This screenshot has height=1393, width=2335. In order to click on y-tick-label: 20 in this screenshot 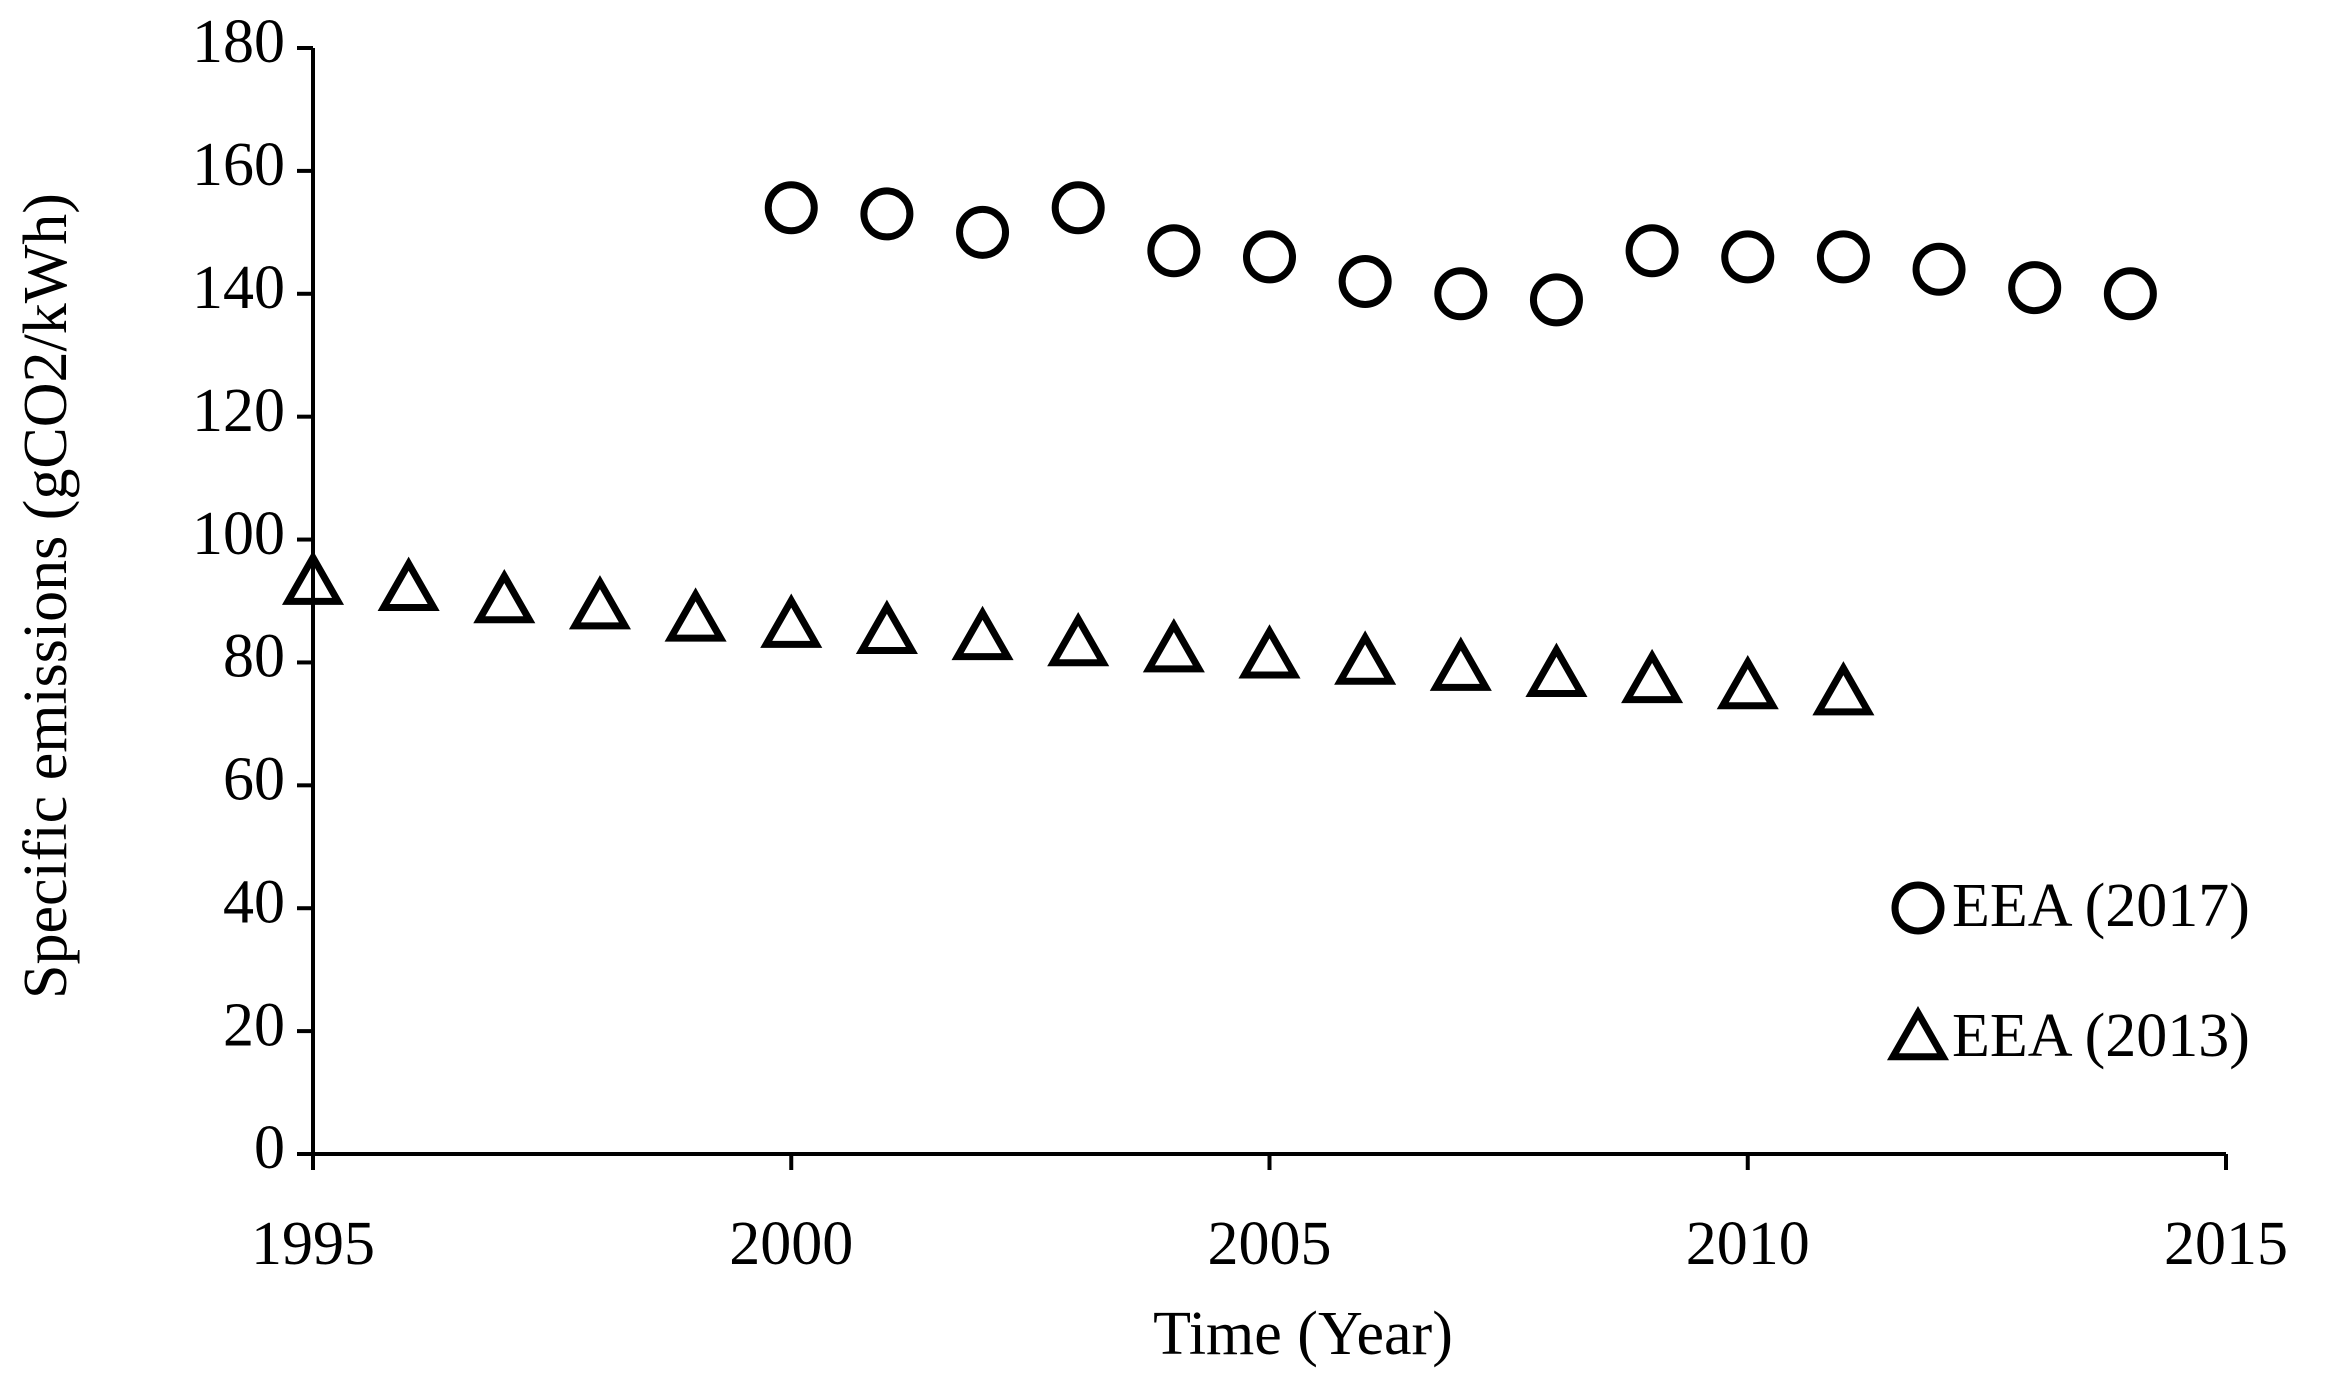, I will do `click(254, 1025)`.